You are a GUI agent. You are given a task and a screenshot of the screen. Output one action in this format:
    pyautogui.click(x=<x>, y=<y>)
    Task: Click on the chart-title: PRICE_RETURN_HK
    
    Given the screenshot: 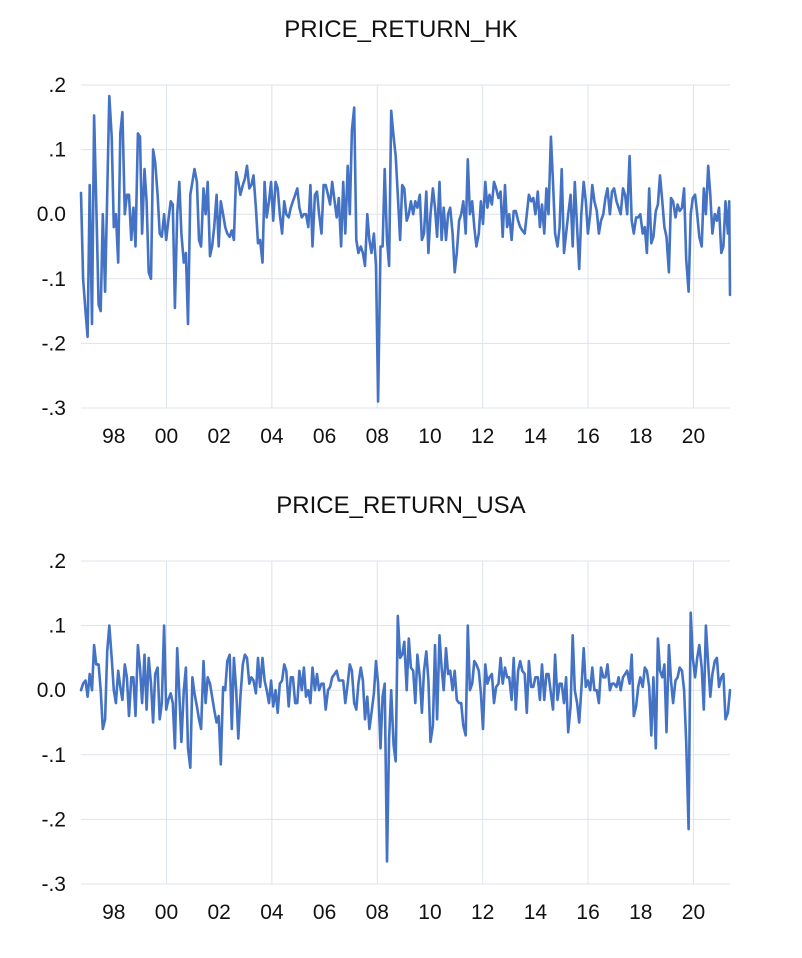 What is the action you would take?
    pyautogui.click(x=401, y=29)
    